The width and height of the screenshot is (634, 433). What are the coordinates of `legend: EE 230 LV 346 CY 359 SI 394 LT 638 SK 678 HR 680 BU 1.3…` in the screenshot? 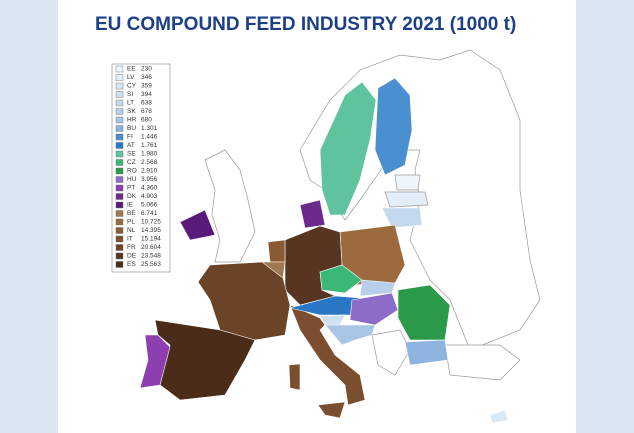 It's located at (138, 166).